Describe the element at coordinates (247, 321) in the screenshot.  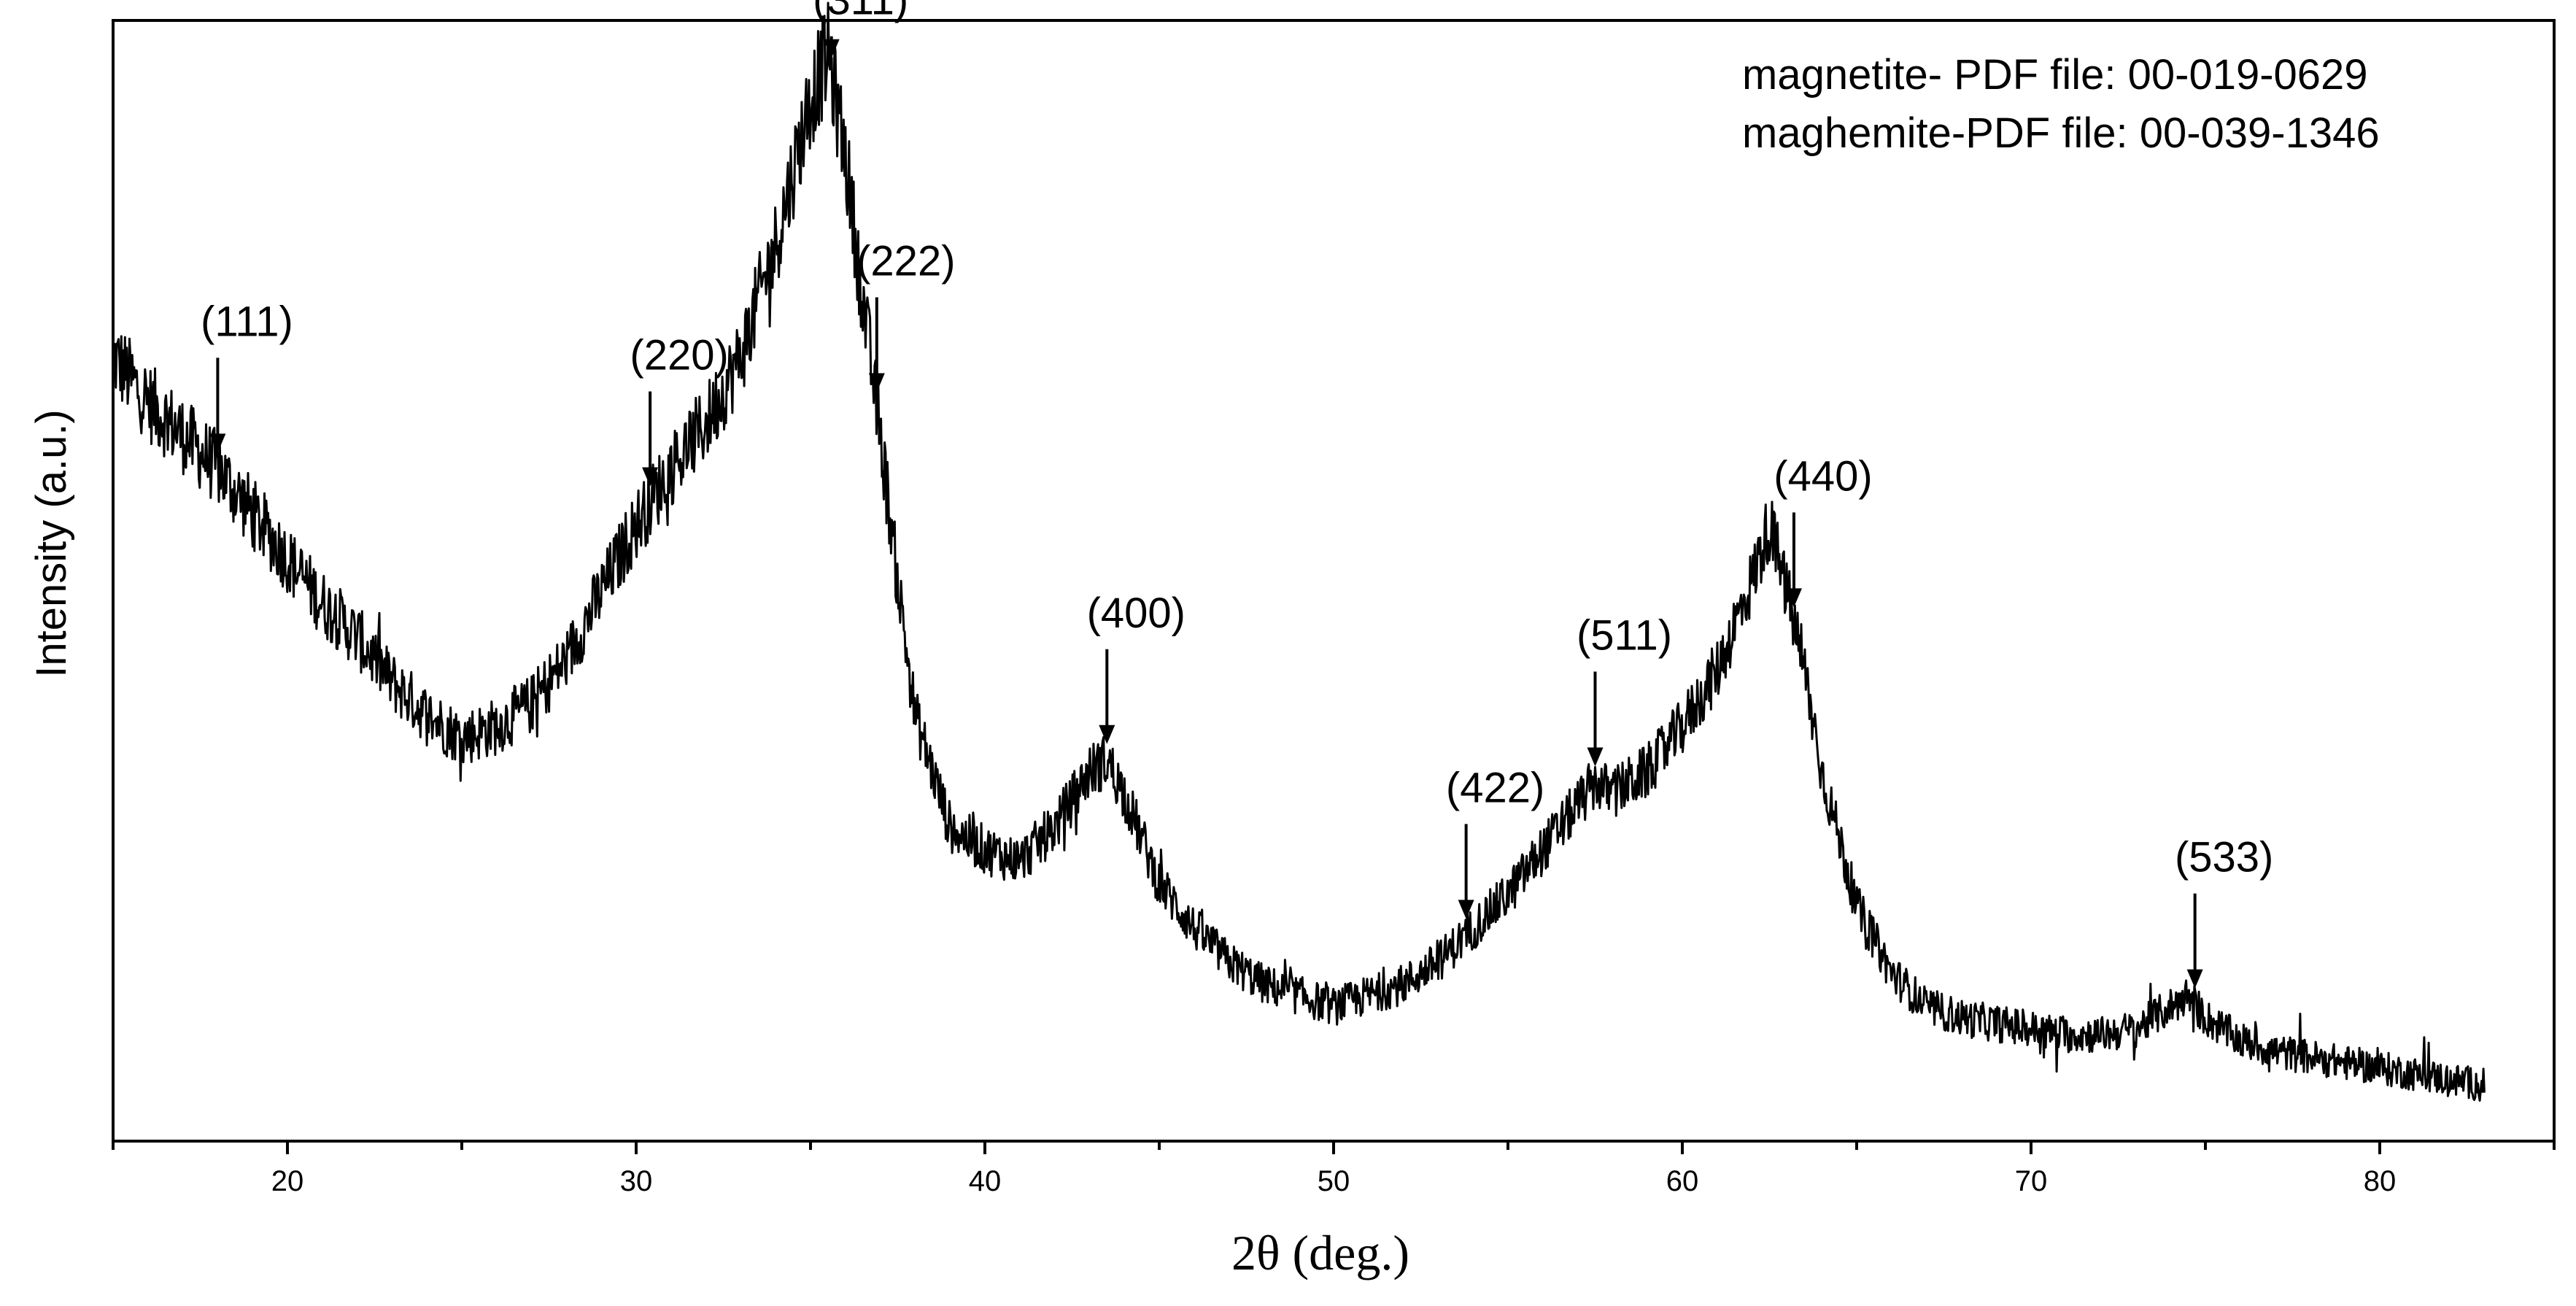
I see `peak-label: (111)` at that location.